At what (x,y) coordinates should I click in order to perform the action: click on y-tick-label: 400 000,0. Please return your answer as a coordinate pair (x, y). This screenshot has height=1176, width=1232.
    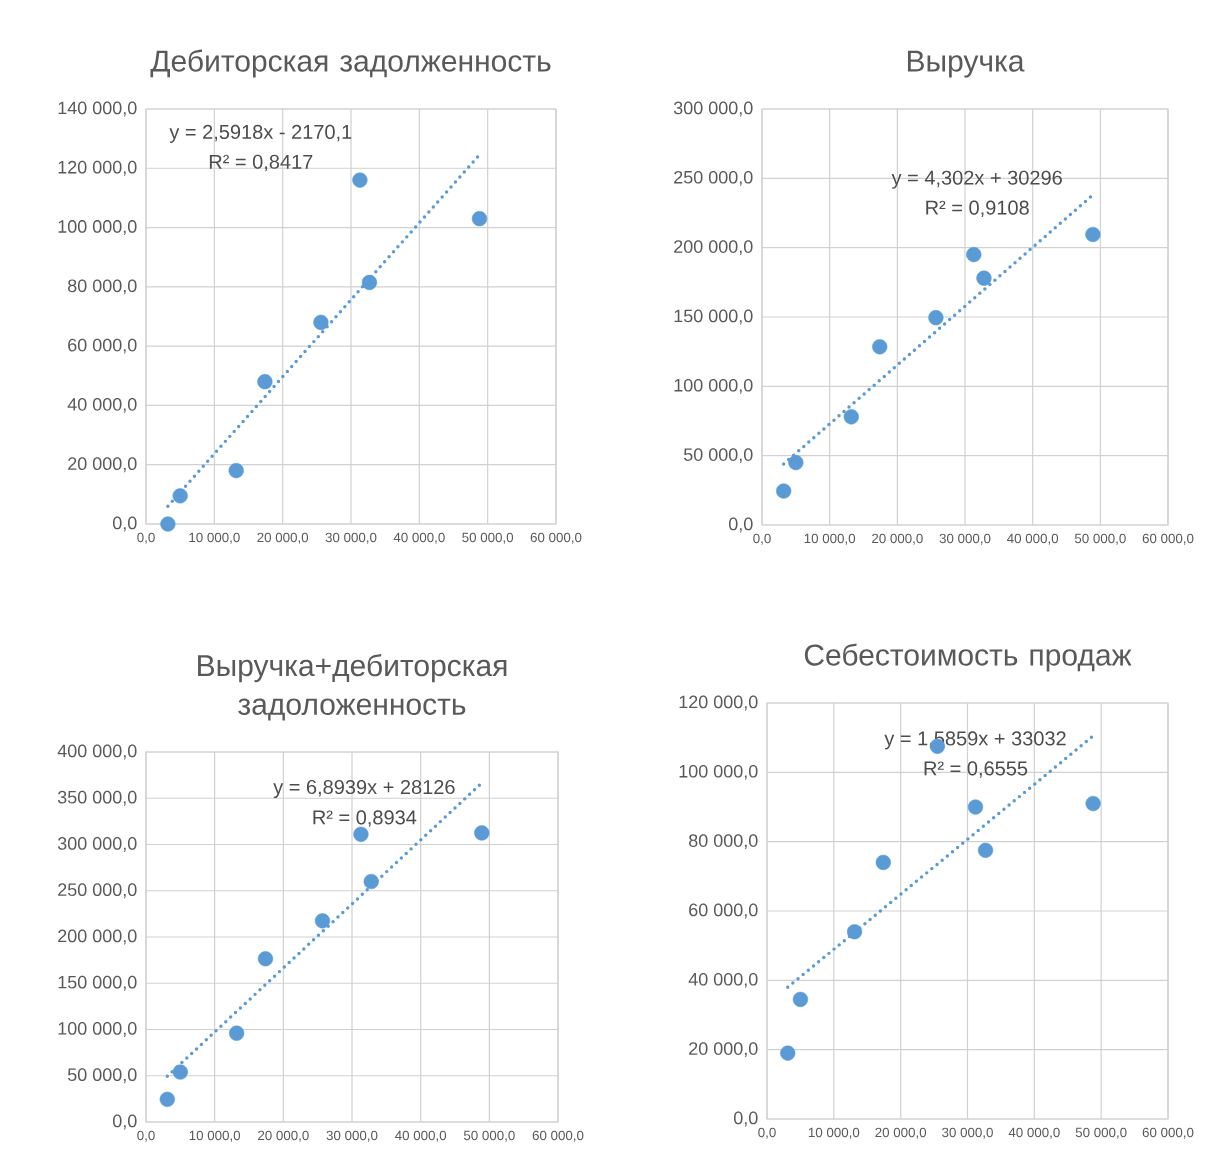
    Looking at the image, I should click on (97, 752).